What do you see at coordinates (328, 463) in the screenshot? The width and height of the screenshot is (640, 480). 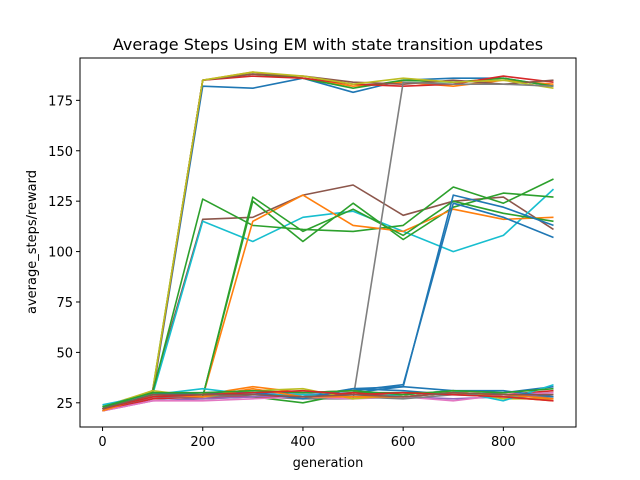 I see `x-axis-label: generation` at bounding box center [328, 463].